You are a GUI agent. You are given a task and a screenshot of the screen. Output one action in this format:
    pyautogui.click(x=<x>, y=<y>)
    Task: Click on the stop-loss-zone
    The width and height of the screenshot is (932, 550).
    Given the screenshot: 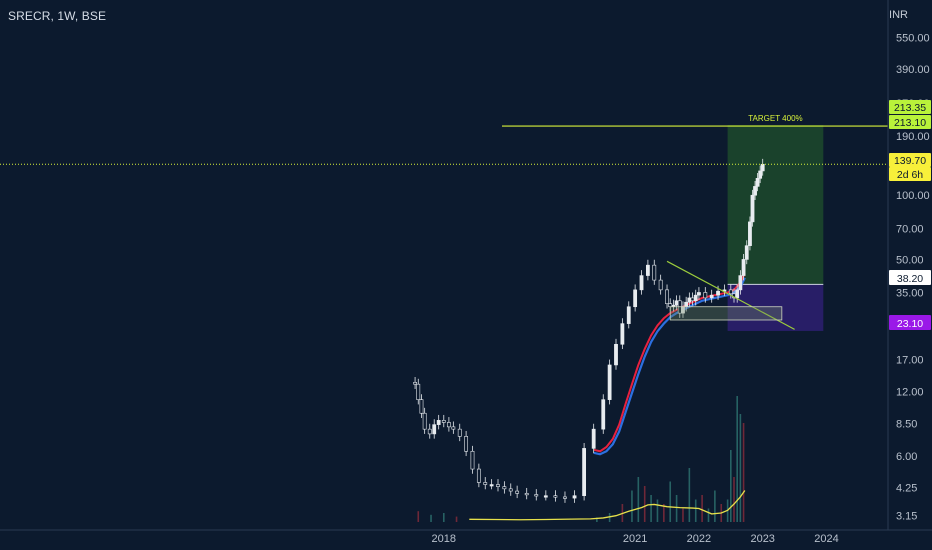 What is the action you would take?
    pyautogui.click(x=775, y=307)
    